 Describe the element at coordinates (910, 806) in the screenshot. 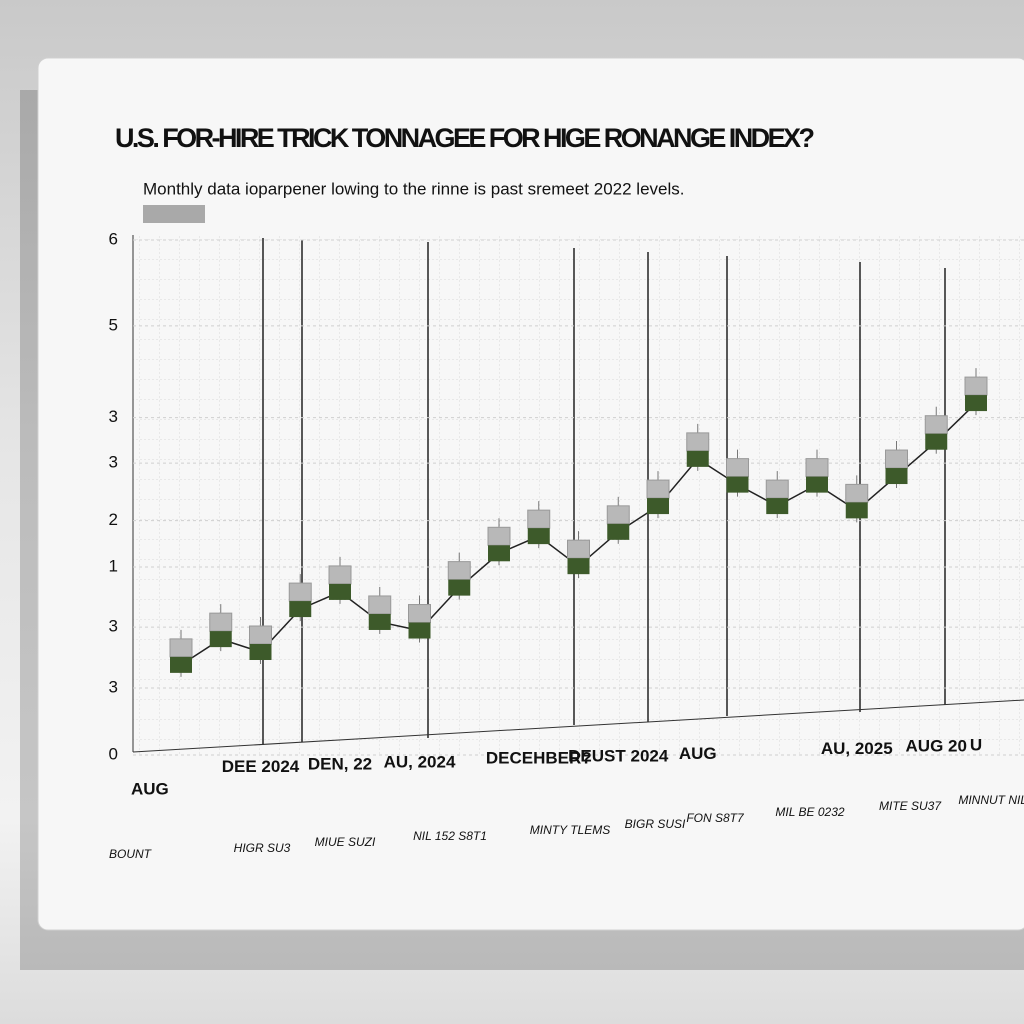

I see `footer-label: MITE SU37` at that location.